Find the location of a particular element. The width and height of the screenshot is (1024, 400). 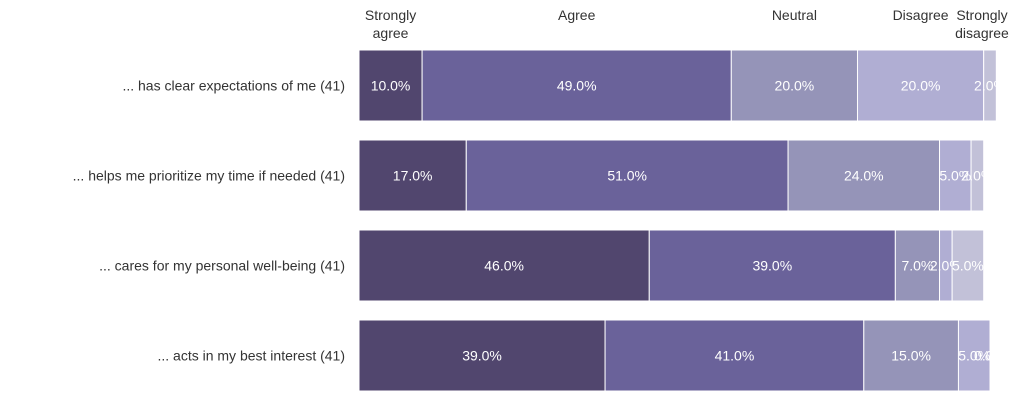

data-label-neutral: 15.0% is located at coordinates (911, 356).